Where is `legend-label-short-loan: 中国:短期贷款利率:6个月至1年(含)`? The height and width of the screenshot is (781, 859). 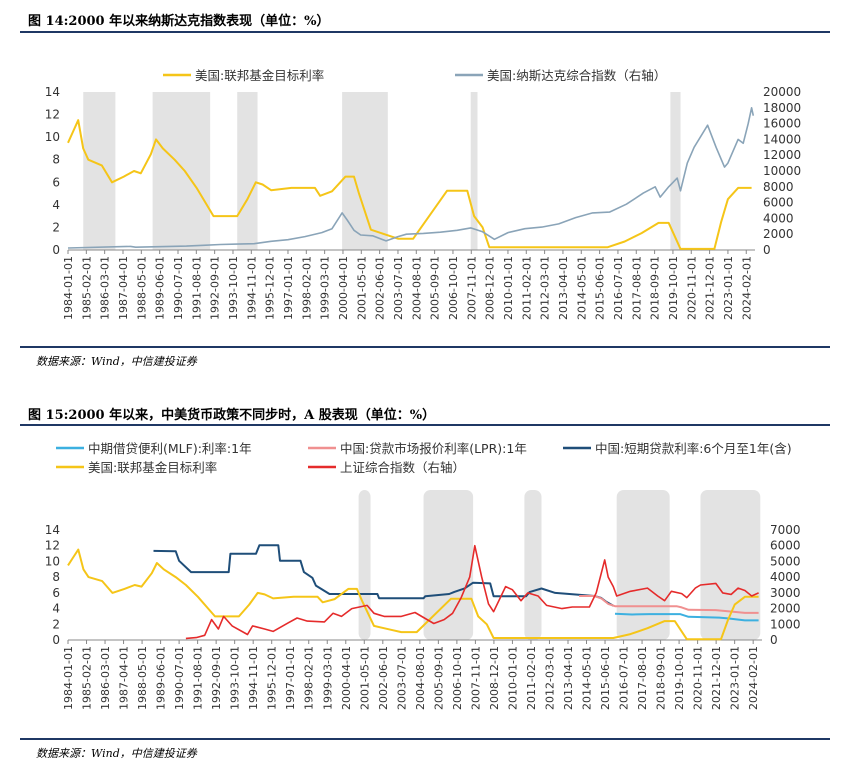
legend-label-short-loan: 中国:短期贷款利率:6个月至1年(含) is located at coordinates (693, 448).